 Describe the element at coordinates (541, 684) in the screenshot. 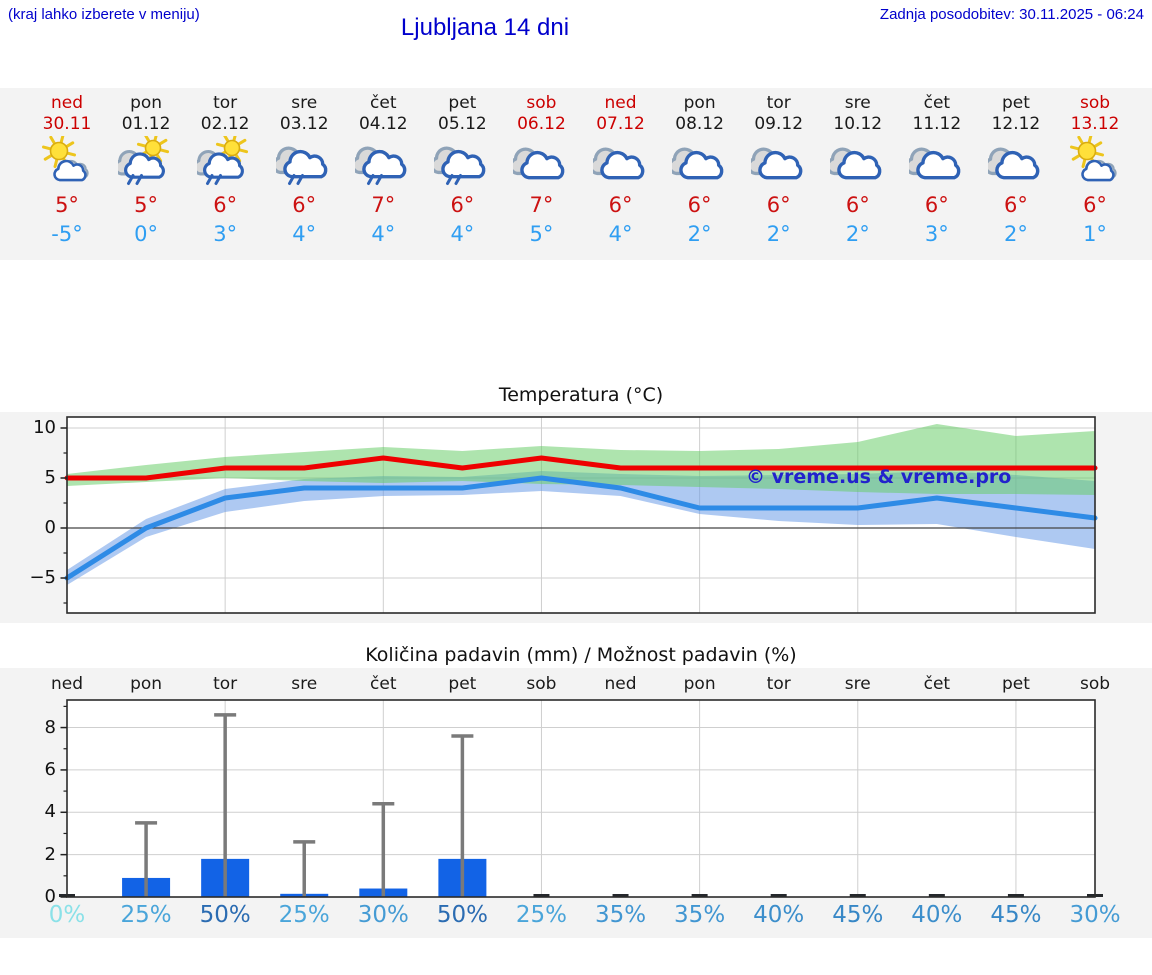

I see `precip-day-label: sob` at that location.